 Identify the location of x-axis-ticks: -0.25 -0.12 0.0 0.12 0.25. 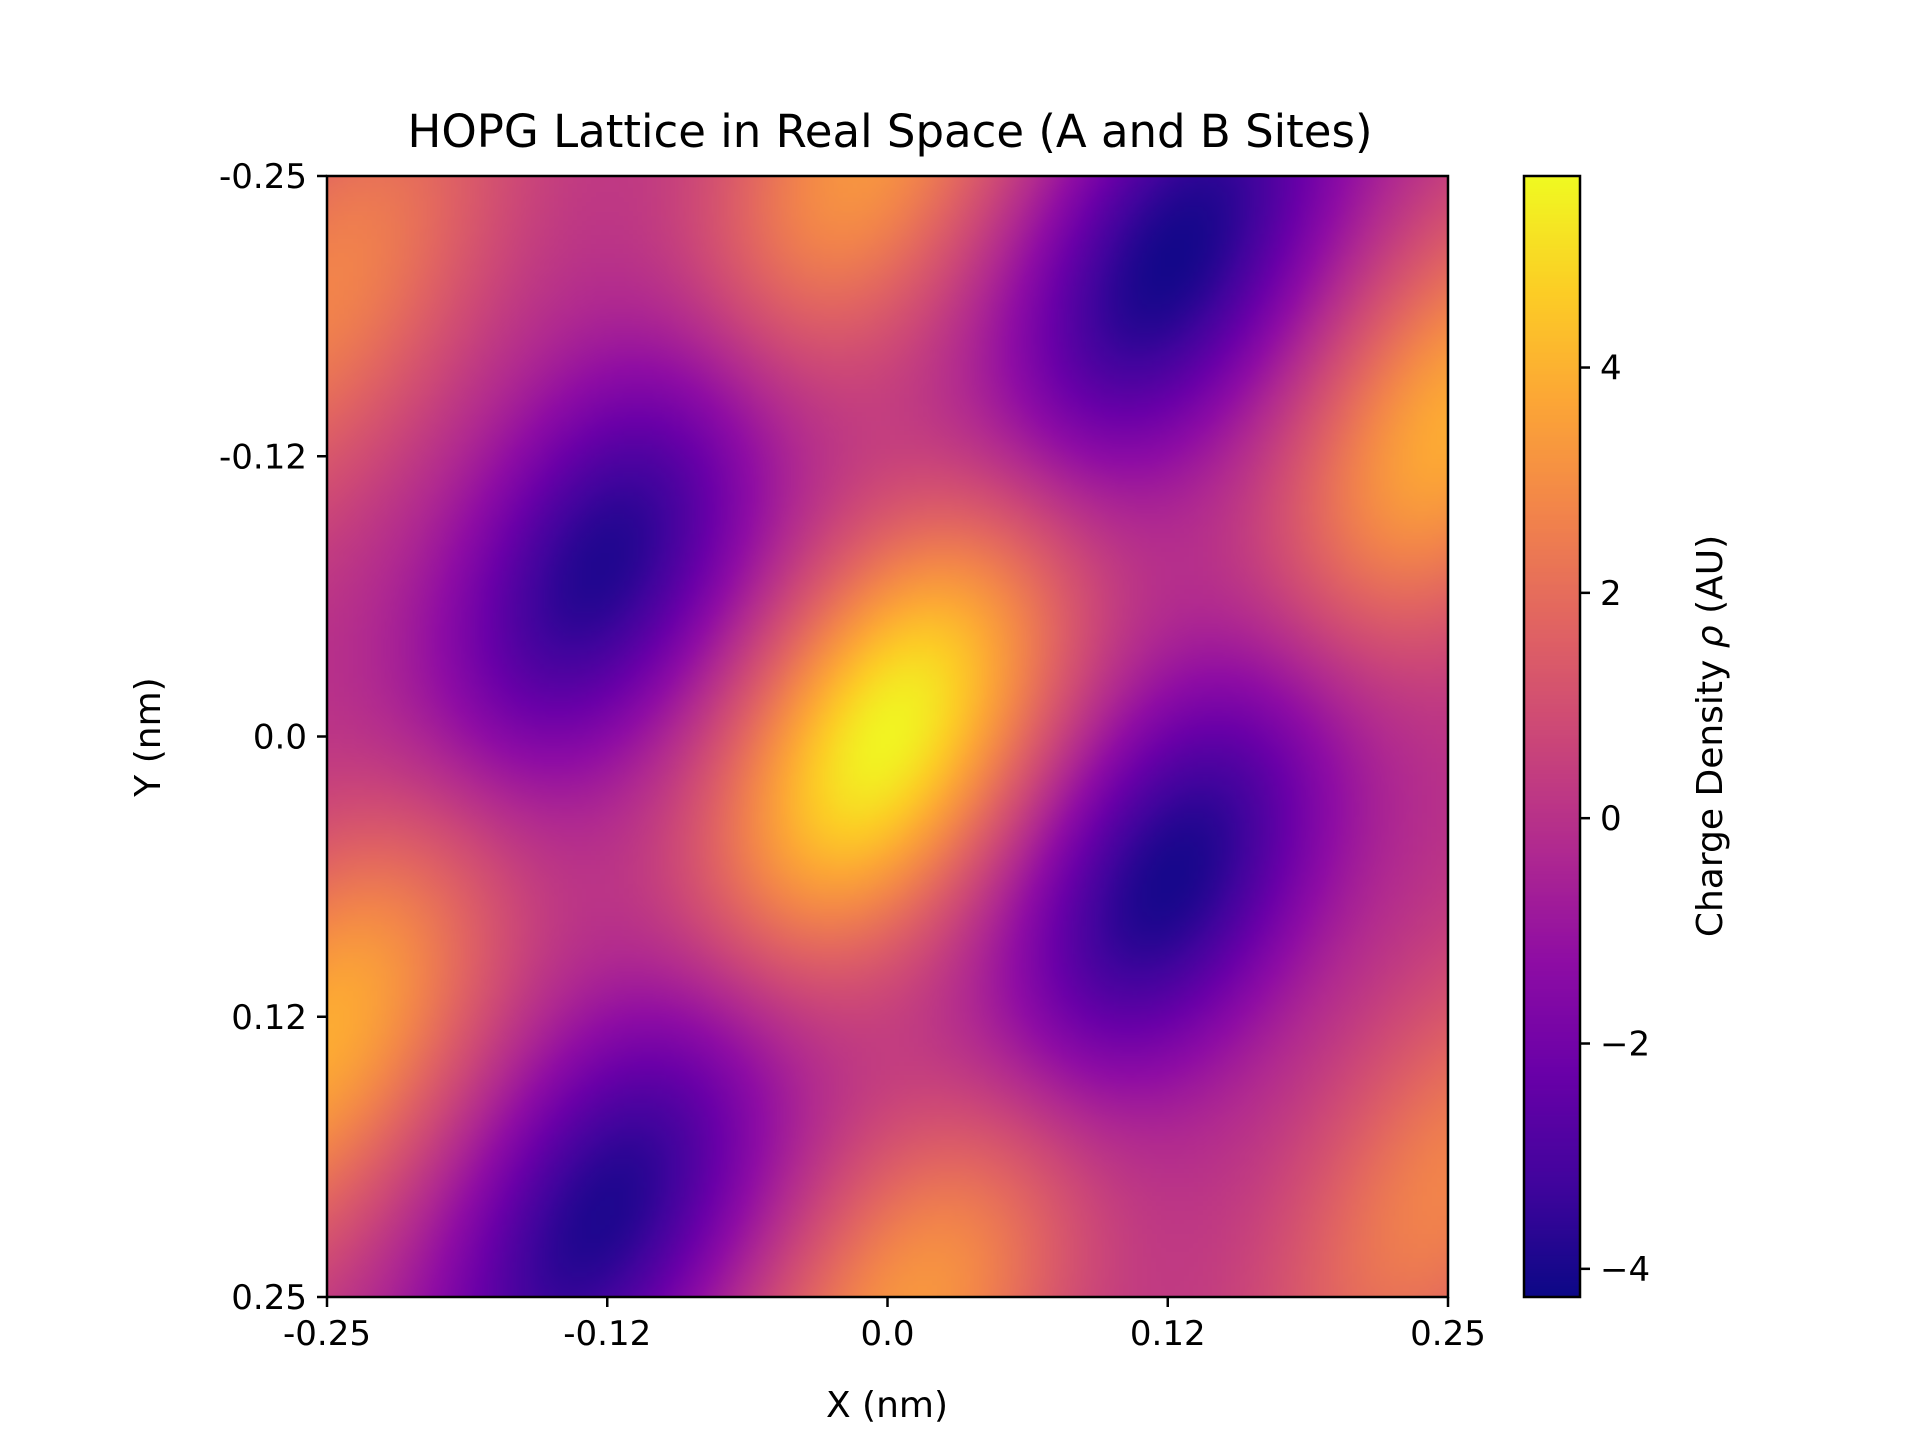
(884, 1325).